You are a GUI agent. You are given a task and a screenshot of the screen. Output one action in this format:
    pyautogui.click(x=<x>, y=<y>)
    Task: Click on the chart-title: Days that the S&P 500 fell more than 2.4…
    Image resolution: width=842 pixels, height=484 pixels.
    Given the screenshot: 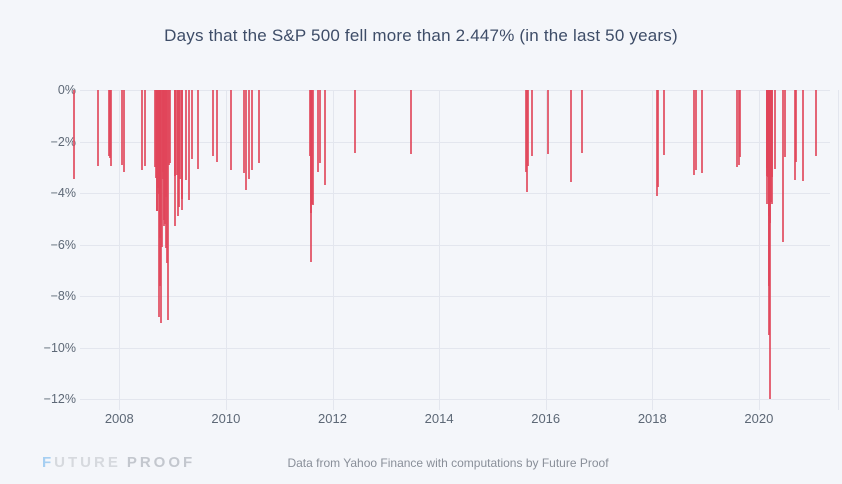 What is the action you would take?
    pyautogui.click(x=421, y=35)
    